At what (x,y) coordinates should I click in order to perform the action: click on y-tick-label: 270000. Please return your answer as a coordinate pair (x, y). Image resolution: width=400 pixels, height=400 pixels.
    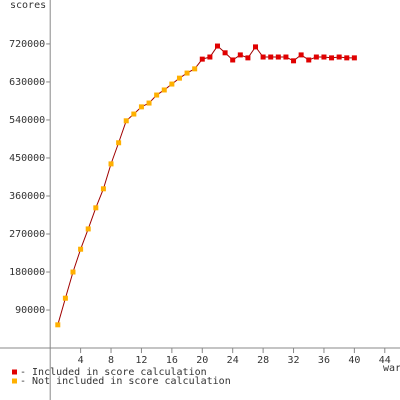
    Looking at the image, I should click on (27, 234).